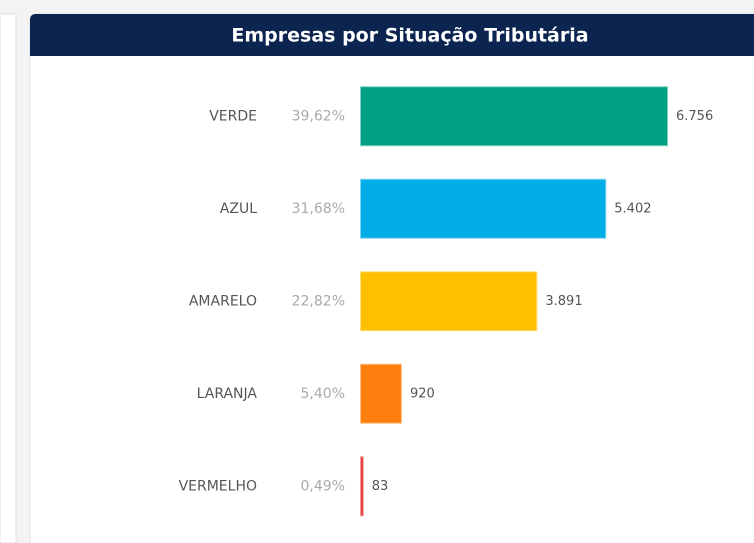 This screenshot has height=543, width=754. Describe the element at coordinates (380, 486) in the screenshot. I see `value-label: 83` at that location.